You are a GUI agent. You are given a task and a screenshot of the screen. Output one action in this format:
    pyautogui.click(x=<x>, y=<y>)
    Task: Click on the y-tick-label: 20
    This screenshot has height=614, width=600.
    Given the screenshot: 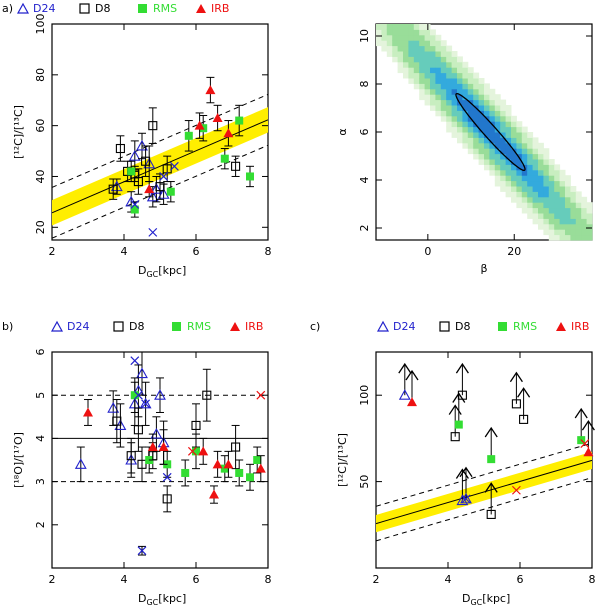 What is the action you would take?
    pyautogui.click(x=40, y=227)
    